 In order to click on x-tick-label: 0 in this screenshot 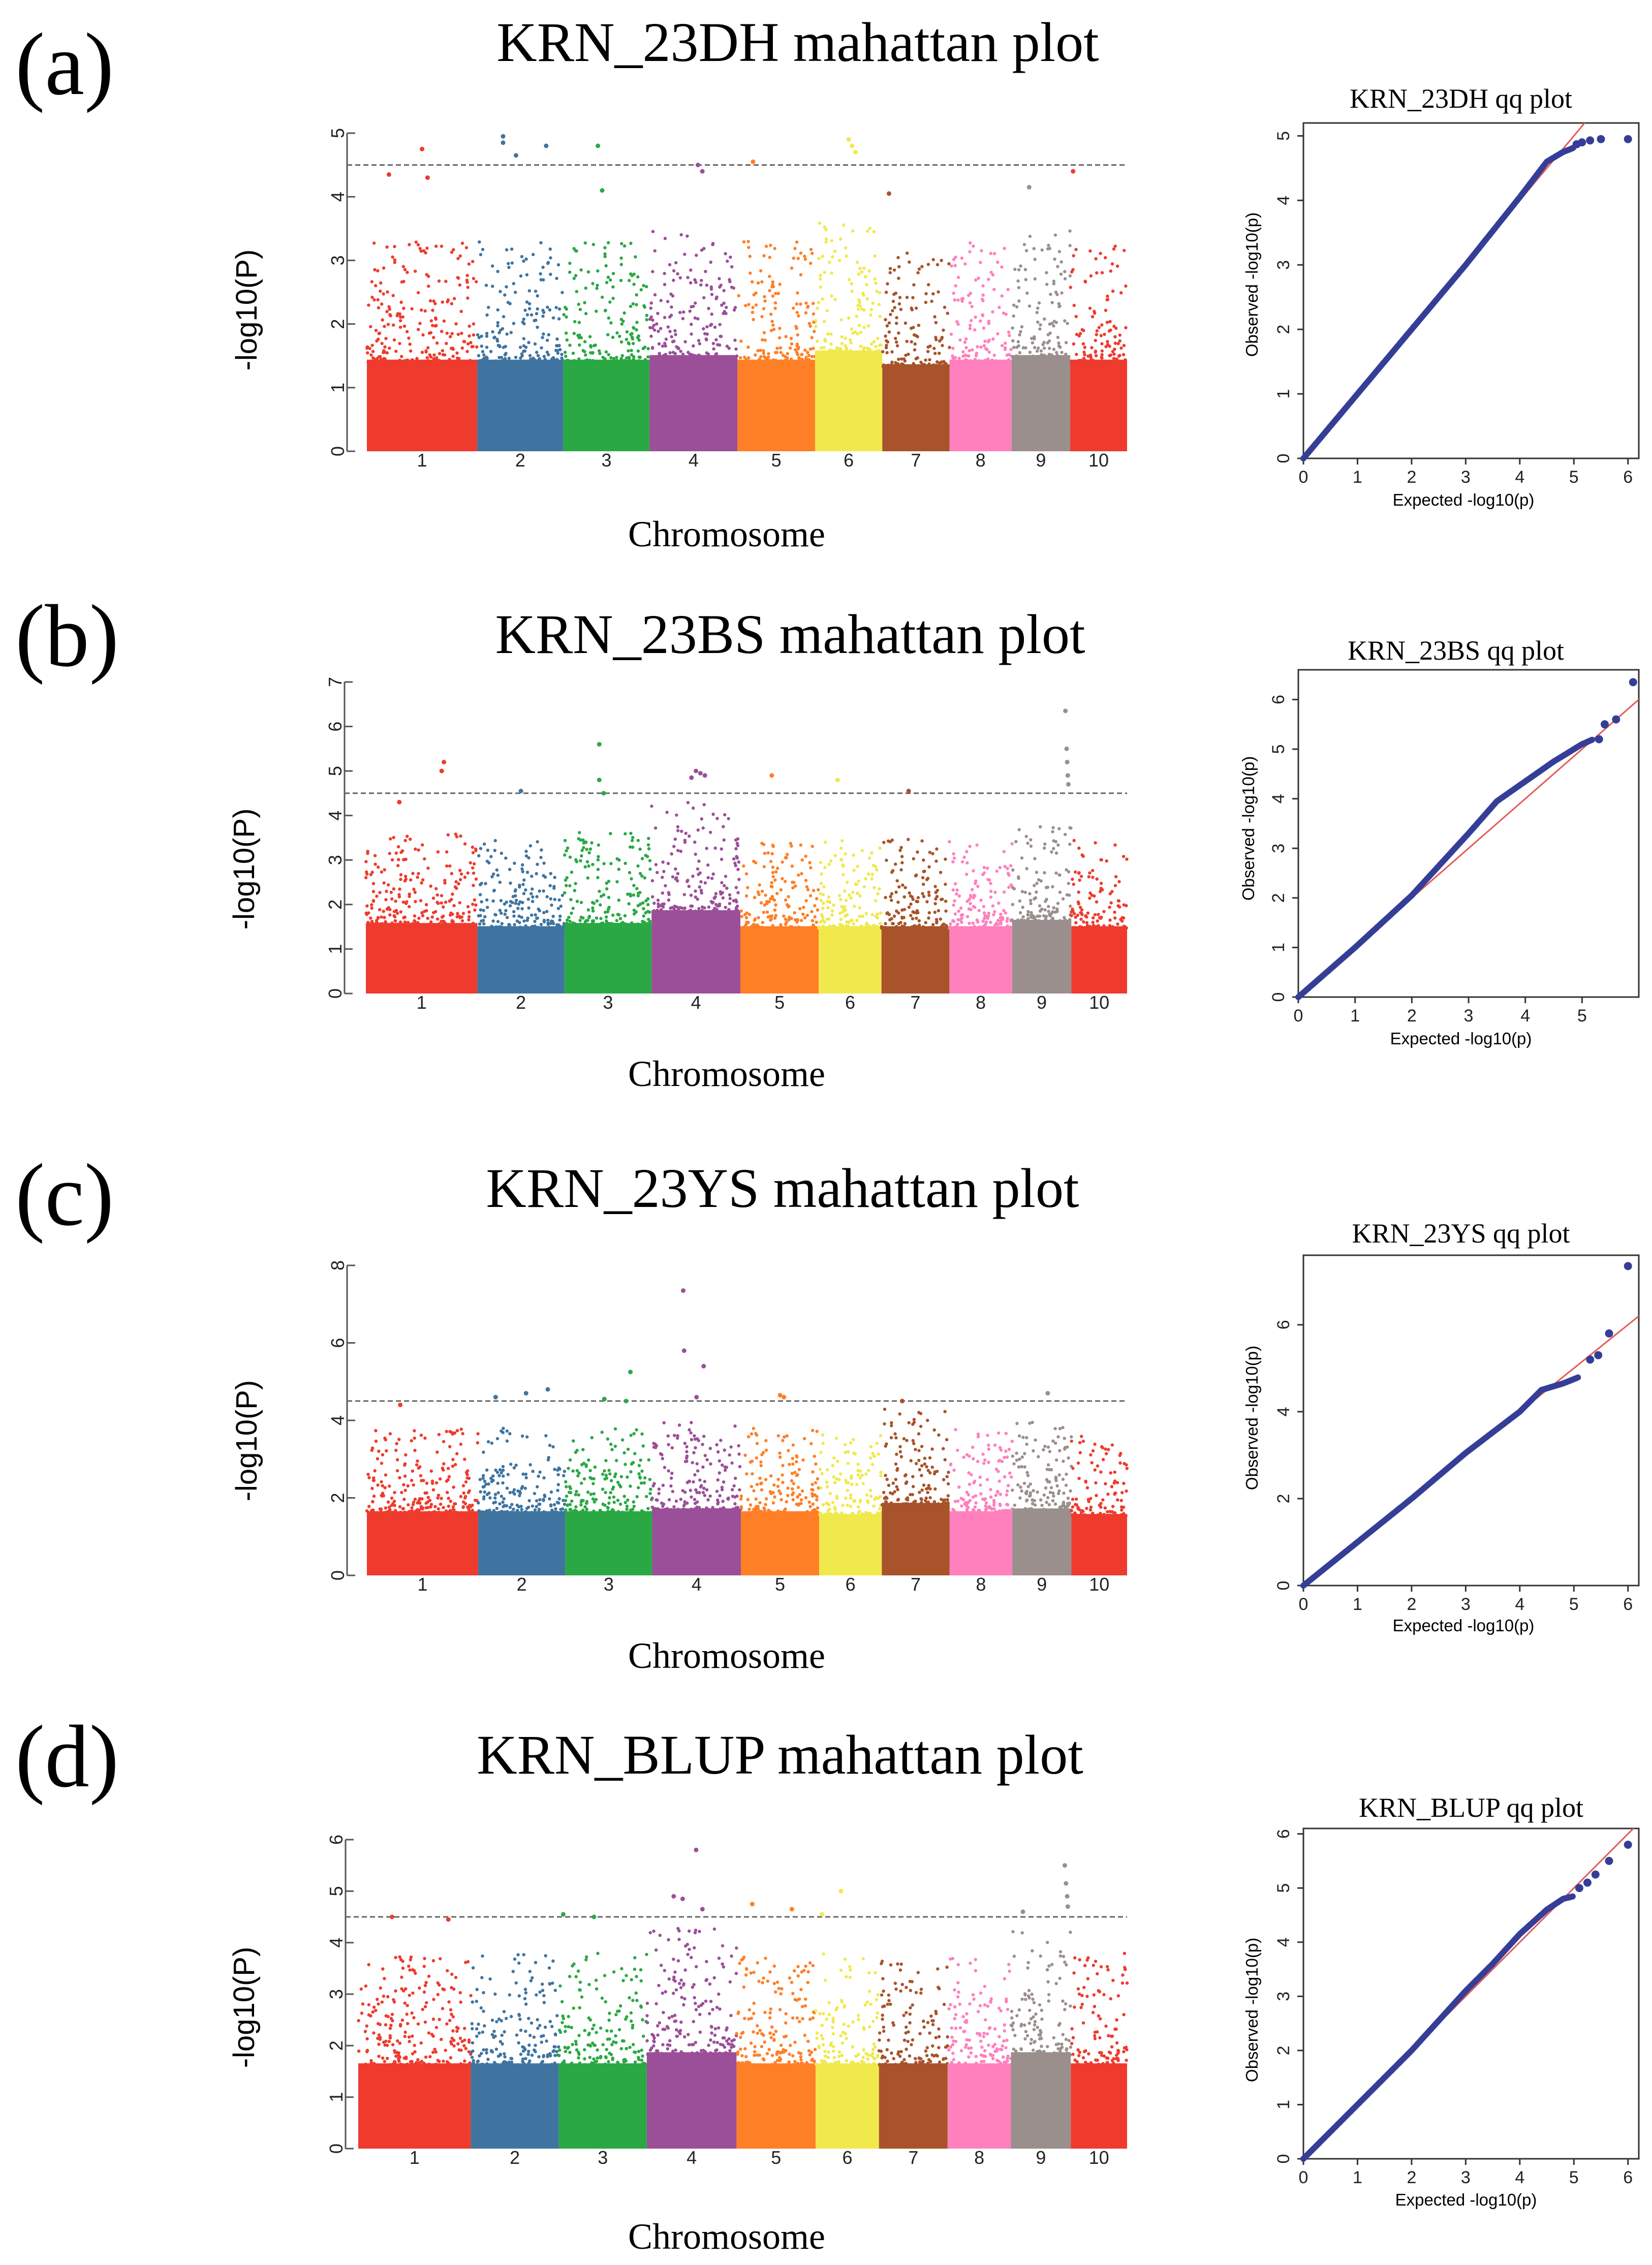, I will do `click(1298, 1016)`.